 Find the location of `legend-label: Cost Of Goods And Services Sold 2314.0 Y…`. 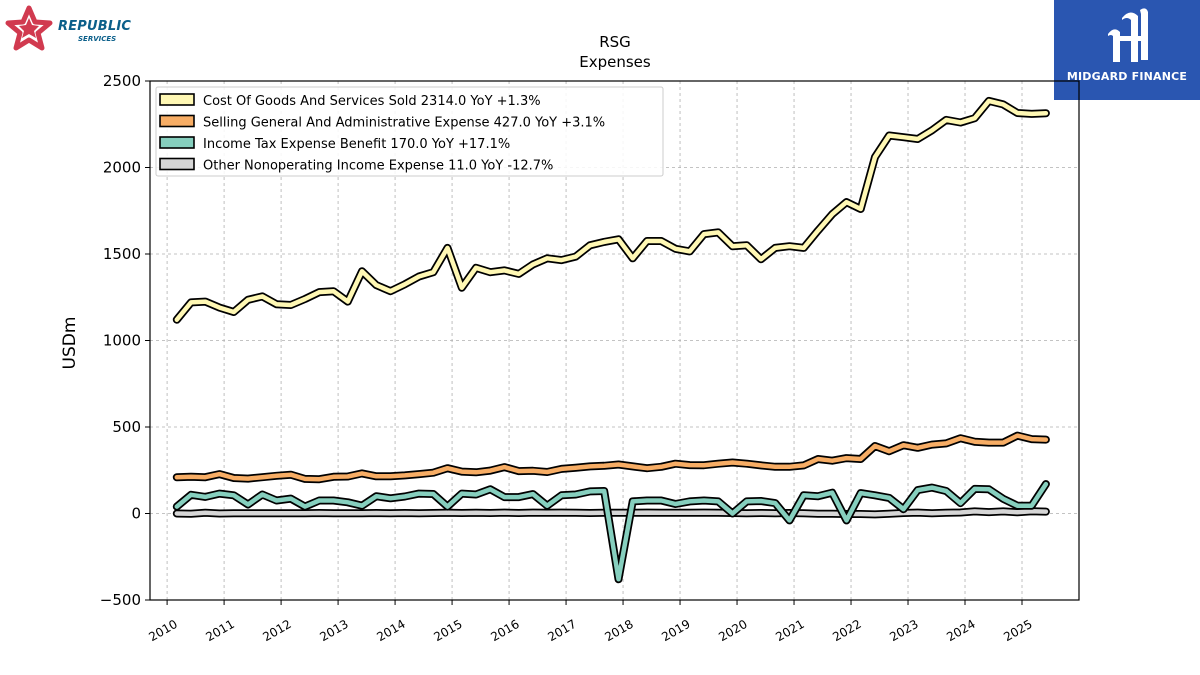

legend-label: Cost Of Goods And Services Sold 2314.0 Y… is located at coordinates (372, 101).